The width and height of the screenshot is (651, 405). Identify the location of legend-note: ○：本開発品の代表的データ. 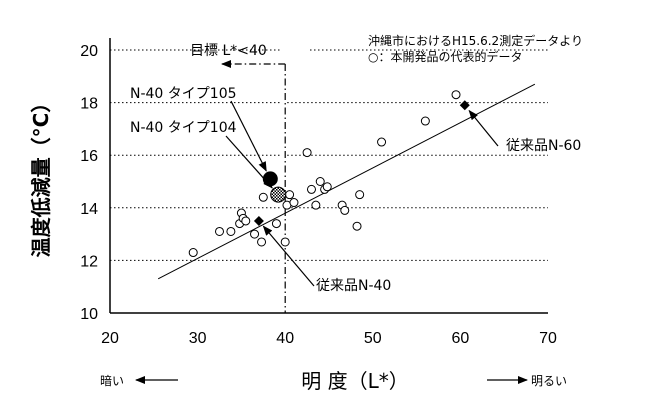
(445, 56).